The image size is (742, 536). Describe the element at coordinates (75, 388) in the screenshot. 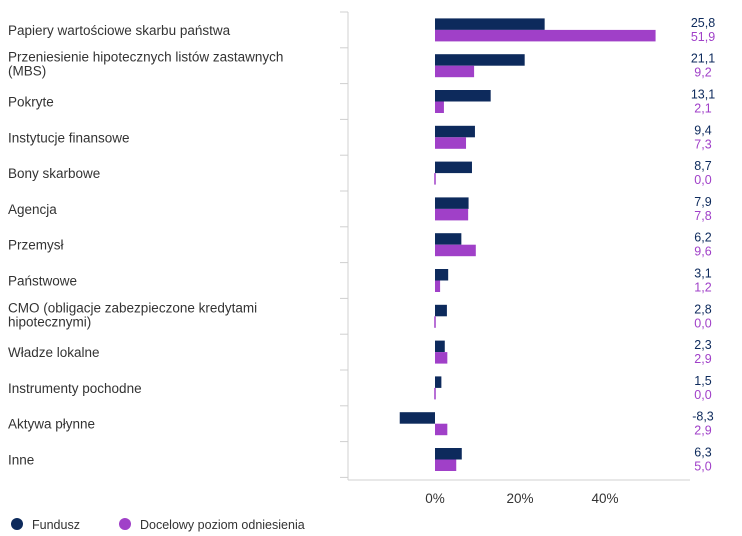

I see `category-label: Instrumenty pochodne` at that location.